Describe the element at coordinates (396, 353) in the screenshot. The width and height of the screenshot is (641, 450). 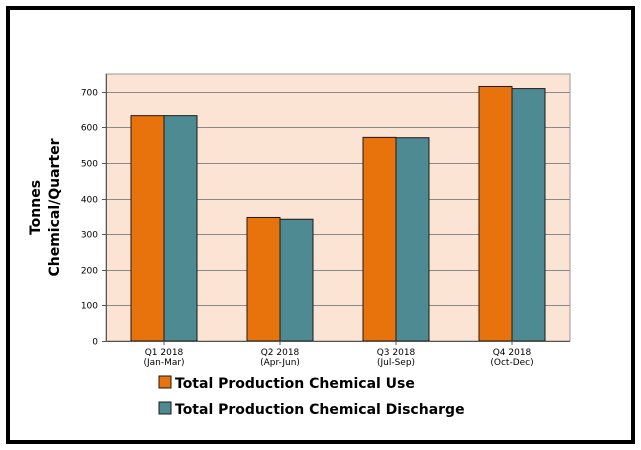
I see `x-tick-label: Q3 2018` at that location.